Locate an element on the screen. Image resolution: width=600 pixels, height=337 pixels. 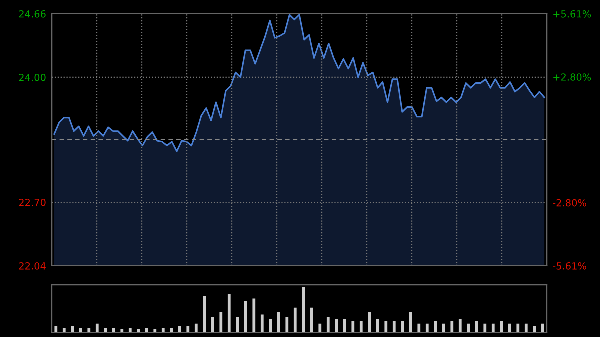
y-tick-label: 24.66 is located at coordinates (32, 14).